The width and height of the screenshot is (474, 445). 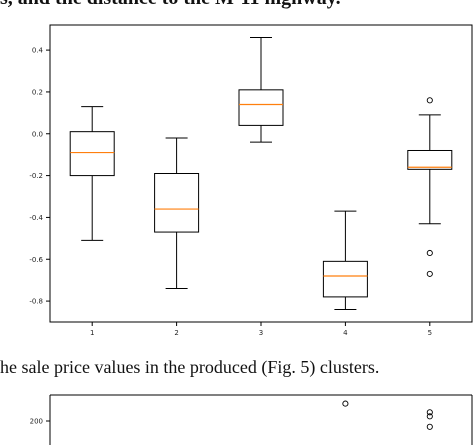 What do you see at coordinates (345, 333) in the screenshot?
I see `x-tick-label: 4` at bounding box center [345, 333].